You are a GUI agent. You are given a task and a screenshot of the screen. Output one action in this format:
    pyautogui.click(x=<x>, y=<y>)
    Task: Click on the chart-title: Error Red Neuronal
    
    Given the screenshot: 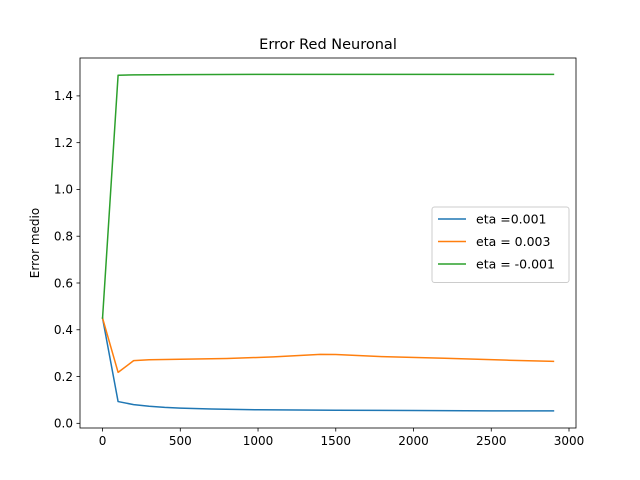 What is the action you would take?
    pyautogui.click(x=328, y=45)
    